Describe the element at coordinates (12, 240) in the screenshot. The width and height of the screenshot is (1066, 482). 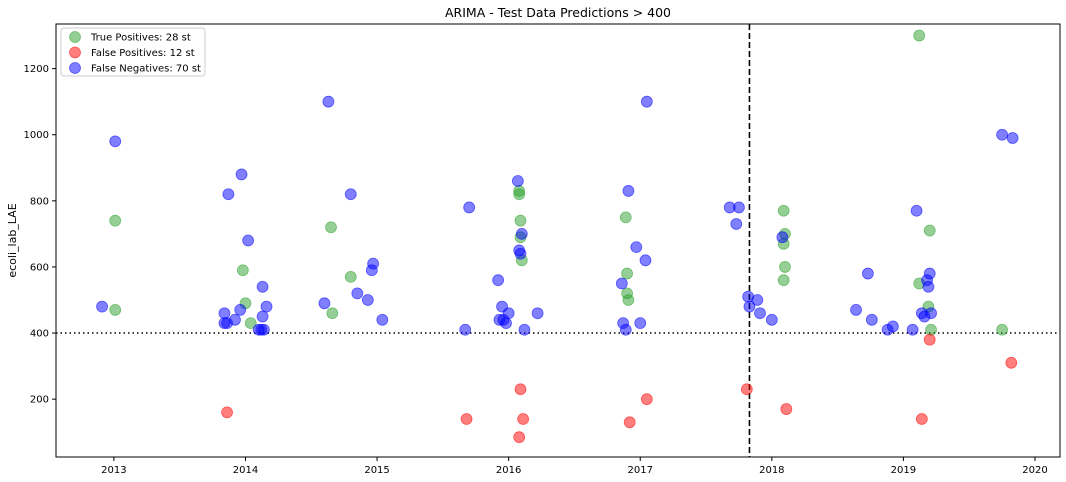
I see `y-axis-title: ecoli_lab_LAE` at that location.